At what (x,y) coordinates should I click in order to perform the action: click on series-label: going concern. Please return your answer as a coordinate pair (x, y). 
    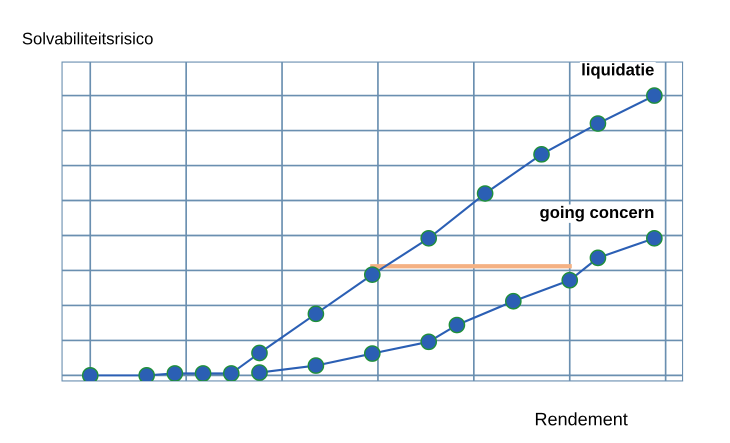
    Looking at the image, I should click on (597, 214).